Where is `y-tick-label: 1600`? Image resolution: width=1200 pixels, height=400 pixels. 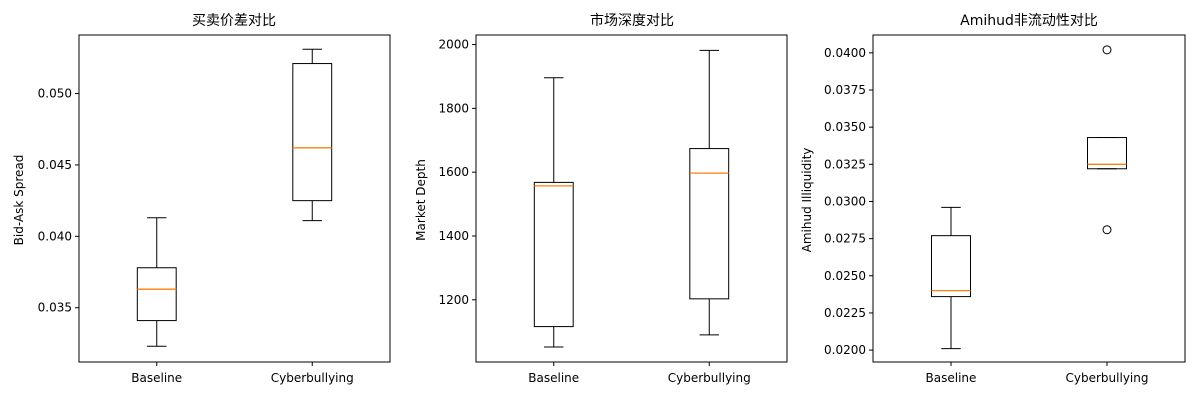 y-tick-label: 1600 is located at coordinates (453, 172).